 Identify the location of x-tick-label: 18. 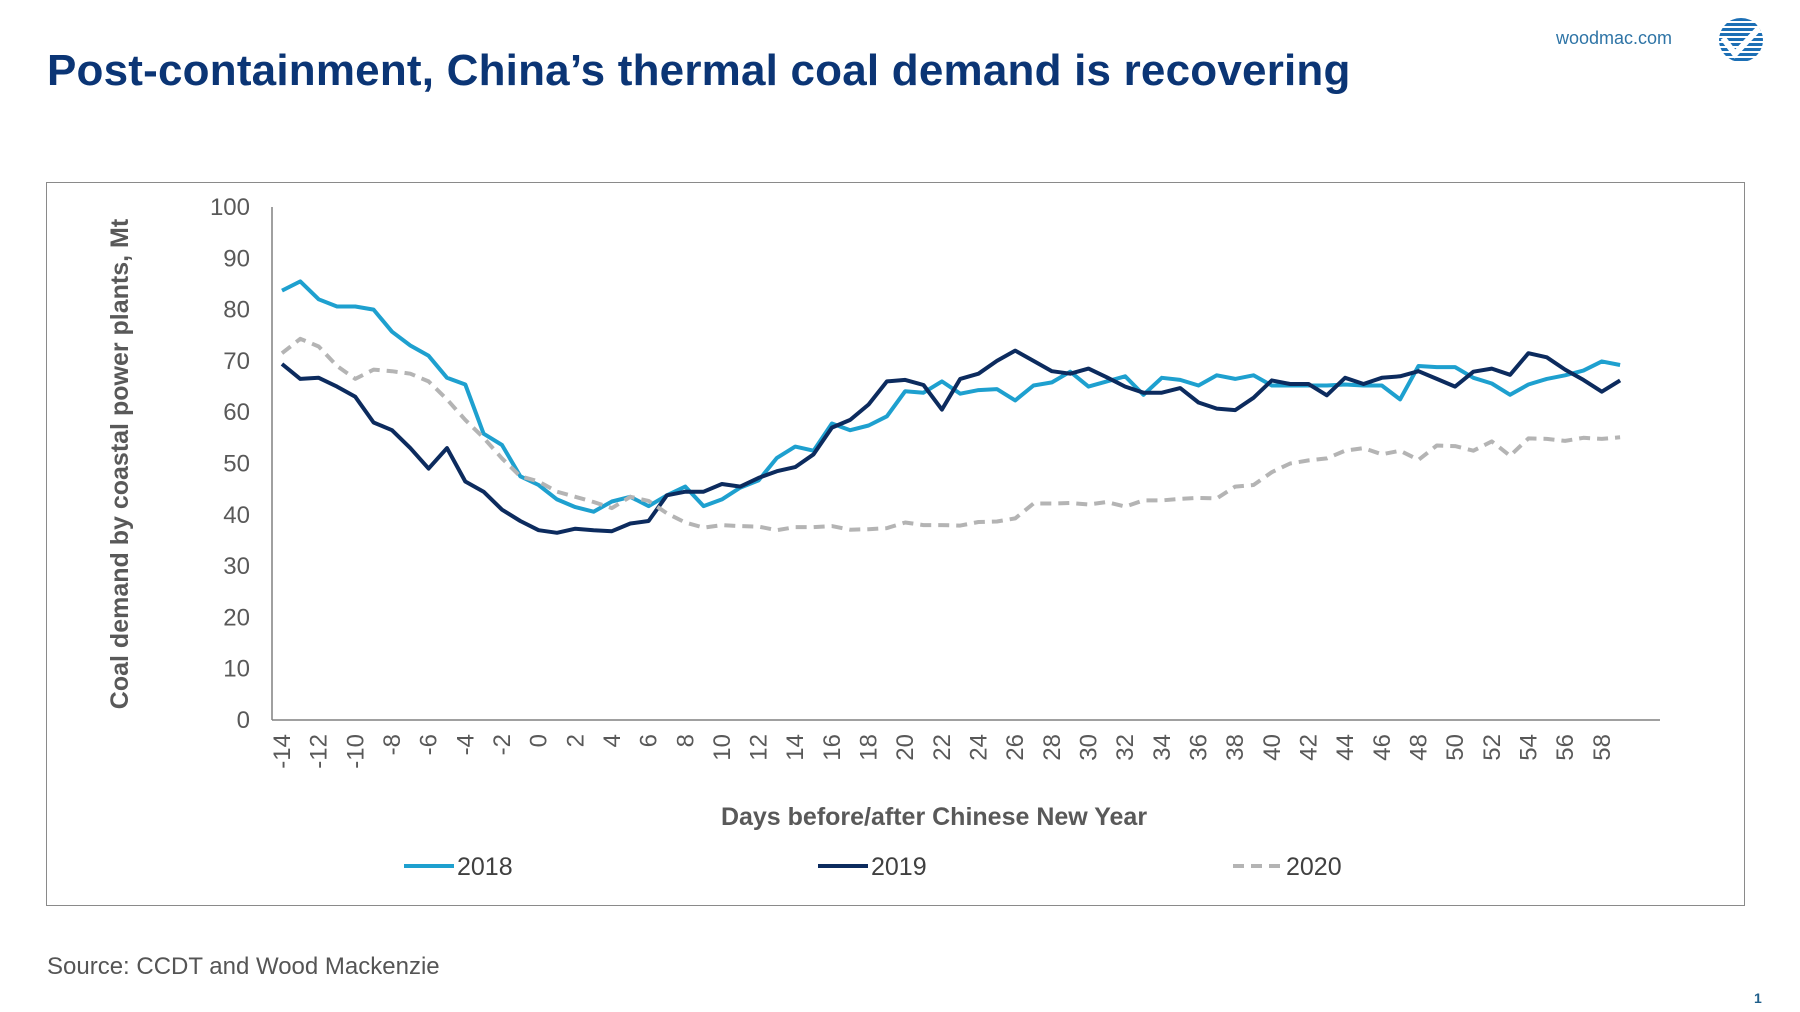
(869, 747).